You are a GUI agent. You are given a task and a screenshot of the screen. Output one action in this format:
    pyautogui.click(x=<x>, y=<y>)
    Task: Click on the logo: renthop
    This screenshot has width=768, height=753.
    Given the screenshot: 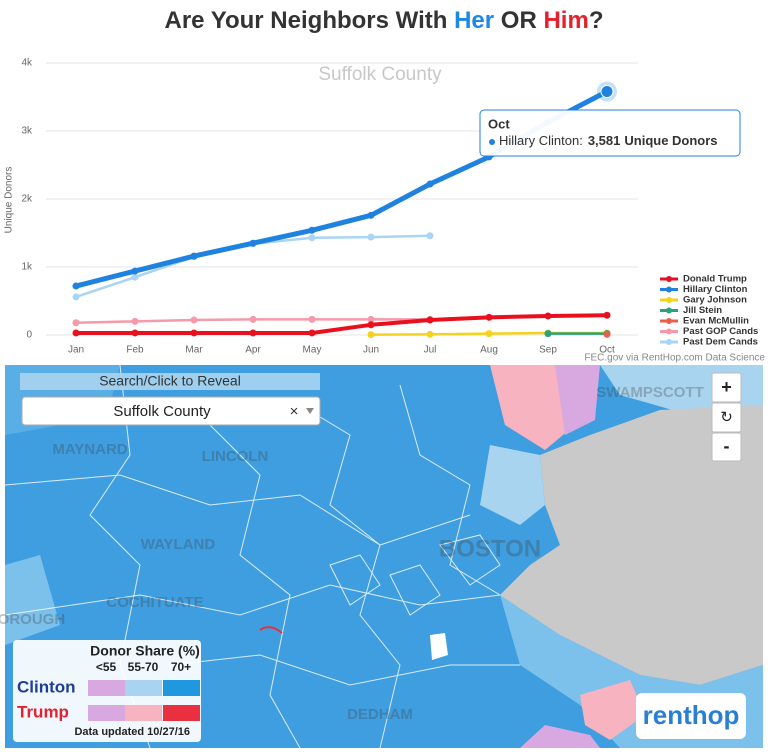 What is the action you would take?
    pyautogui.click(x=691, y=715)
    